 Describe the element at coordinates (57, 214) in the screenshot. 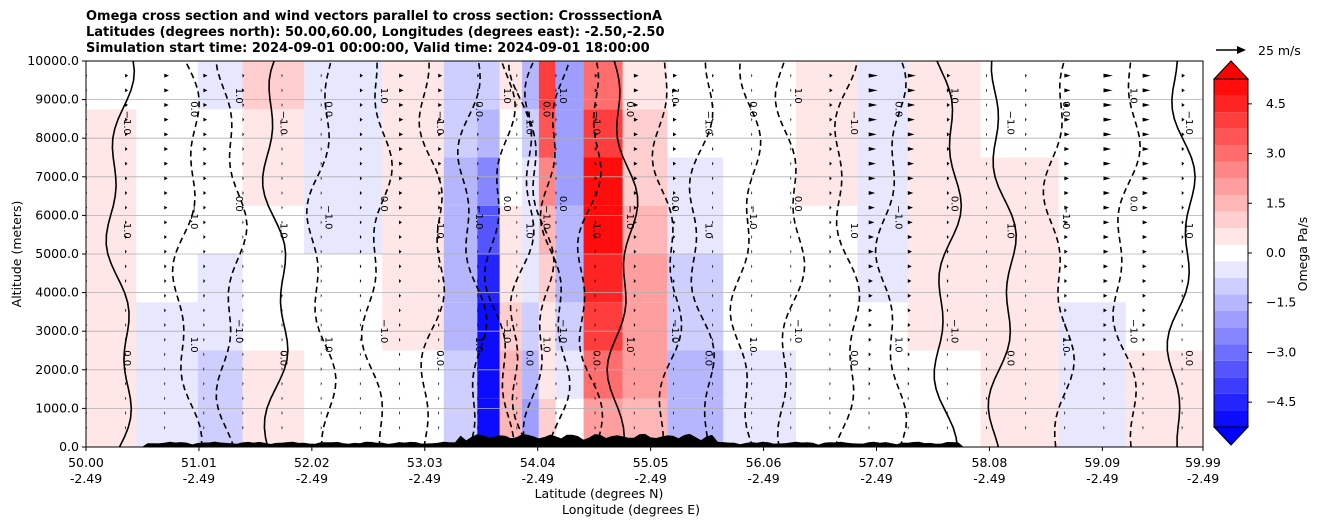

I see `y-tick-label: 6000.0` at that location.